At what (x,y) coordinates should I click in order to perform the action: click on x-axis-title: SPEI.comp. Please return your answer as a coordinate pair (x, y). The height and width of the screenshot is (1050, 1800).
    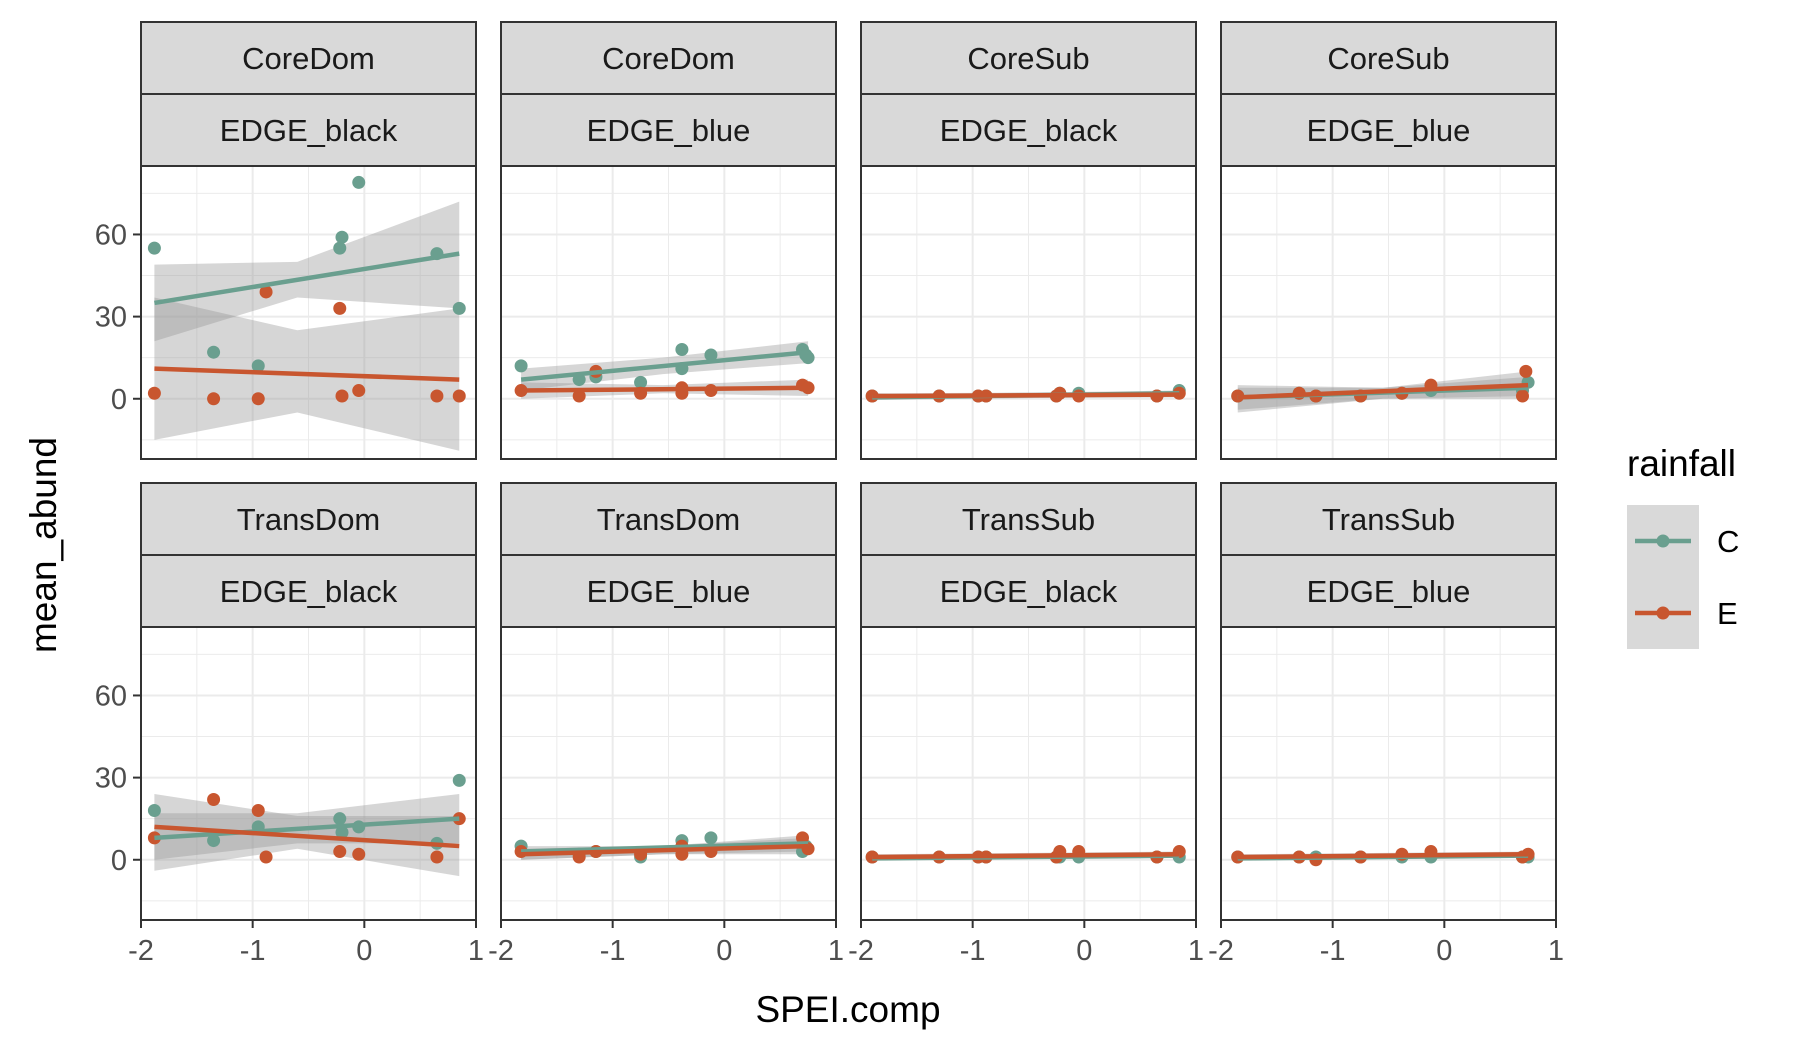
    Looking at the image, I should click on (847, 1009).